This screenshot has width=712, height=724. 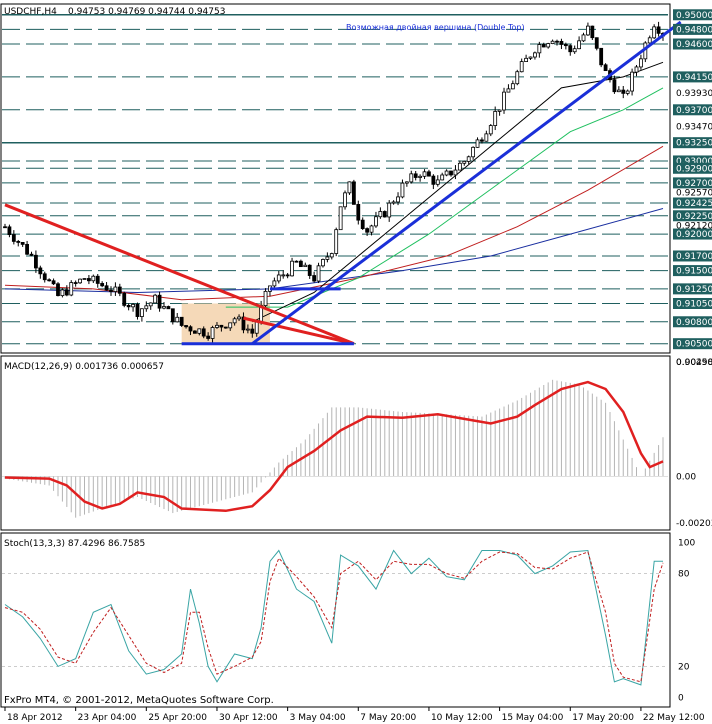 What do you see at coordinates (388, 718) in the screenshot?
I see `time-tick-label: 7 May 20:00` at bounding box center [388, 718].